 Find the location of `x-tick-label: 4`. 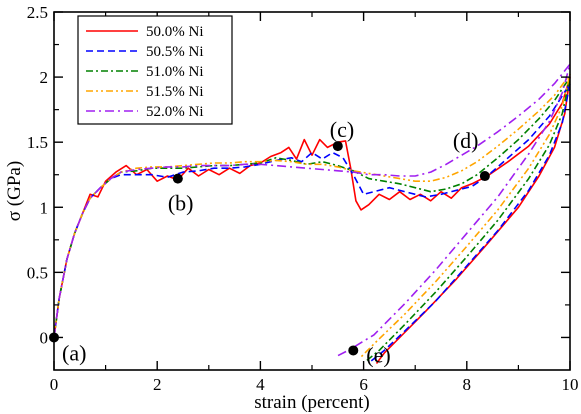

x-tick-label: 4 is located at coordinates (260, 384).